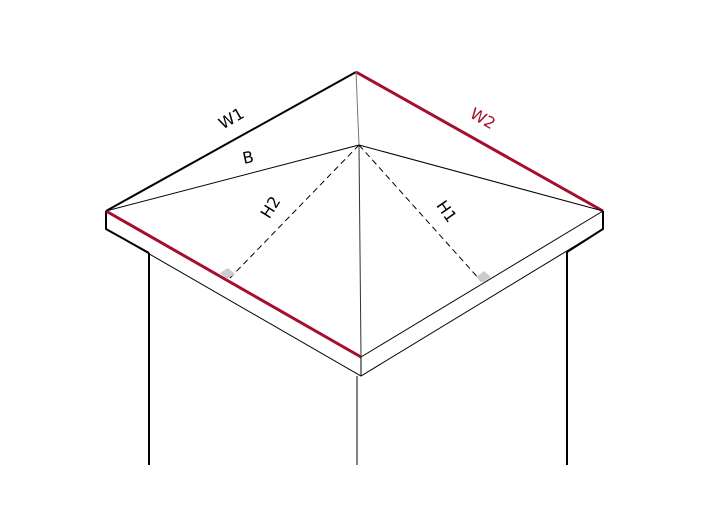 This screenshot has width=720, height=516. Describe the element at coordinates (270, 207) in the screenshot. I see `label-h2: H2` at that location.